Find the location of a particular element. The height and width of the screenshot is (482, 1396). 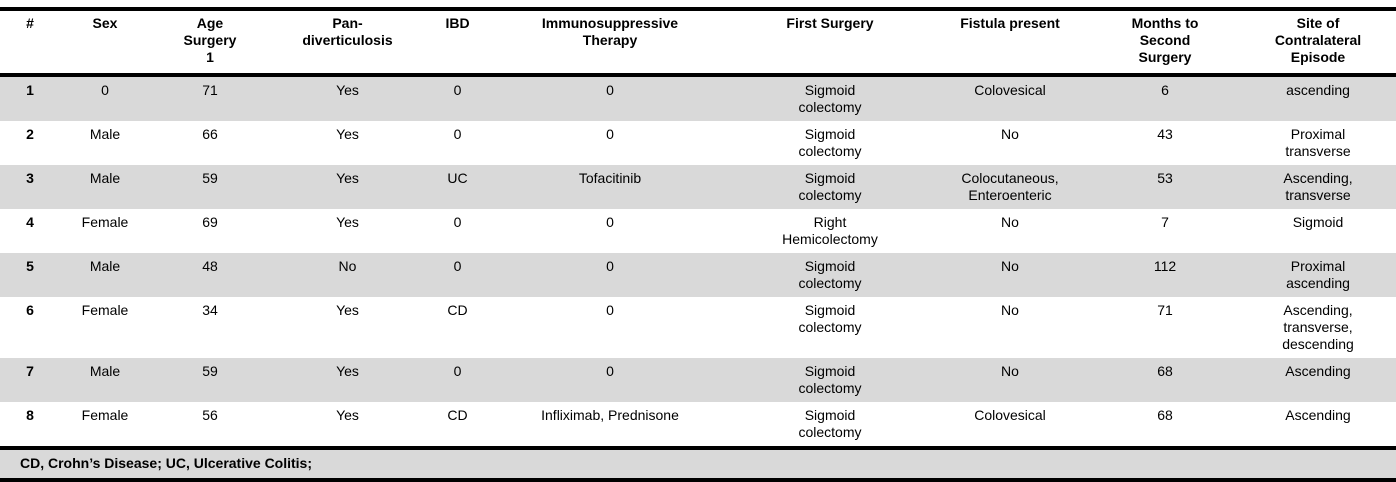

data-cell: 7 is located at coordinates (1165, 222).